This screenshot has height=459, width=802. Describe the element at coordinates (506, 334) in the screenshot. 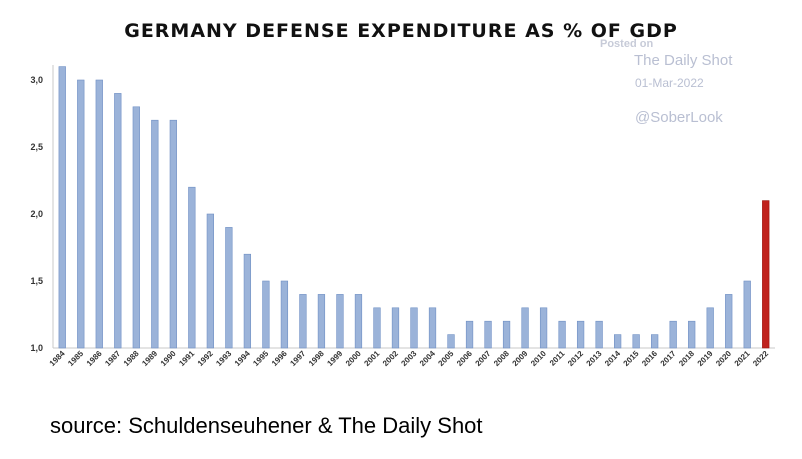

I see `bar-2008` at that location.